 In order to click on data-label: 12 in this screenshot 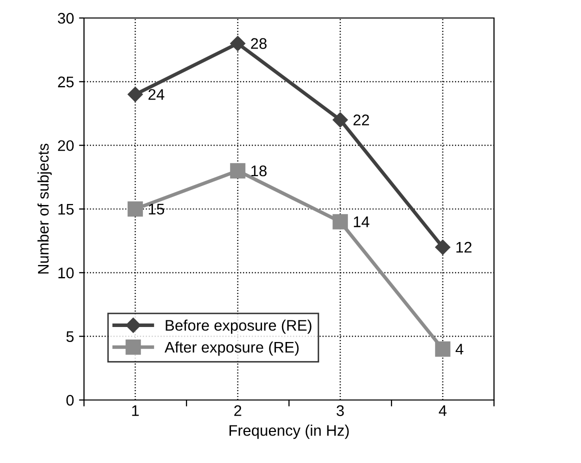, I will do `click(464, 247)`.